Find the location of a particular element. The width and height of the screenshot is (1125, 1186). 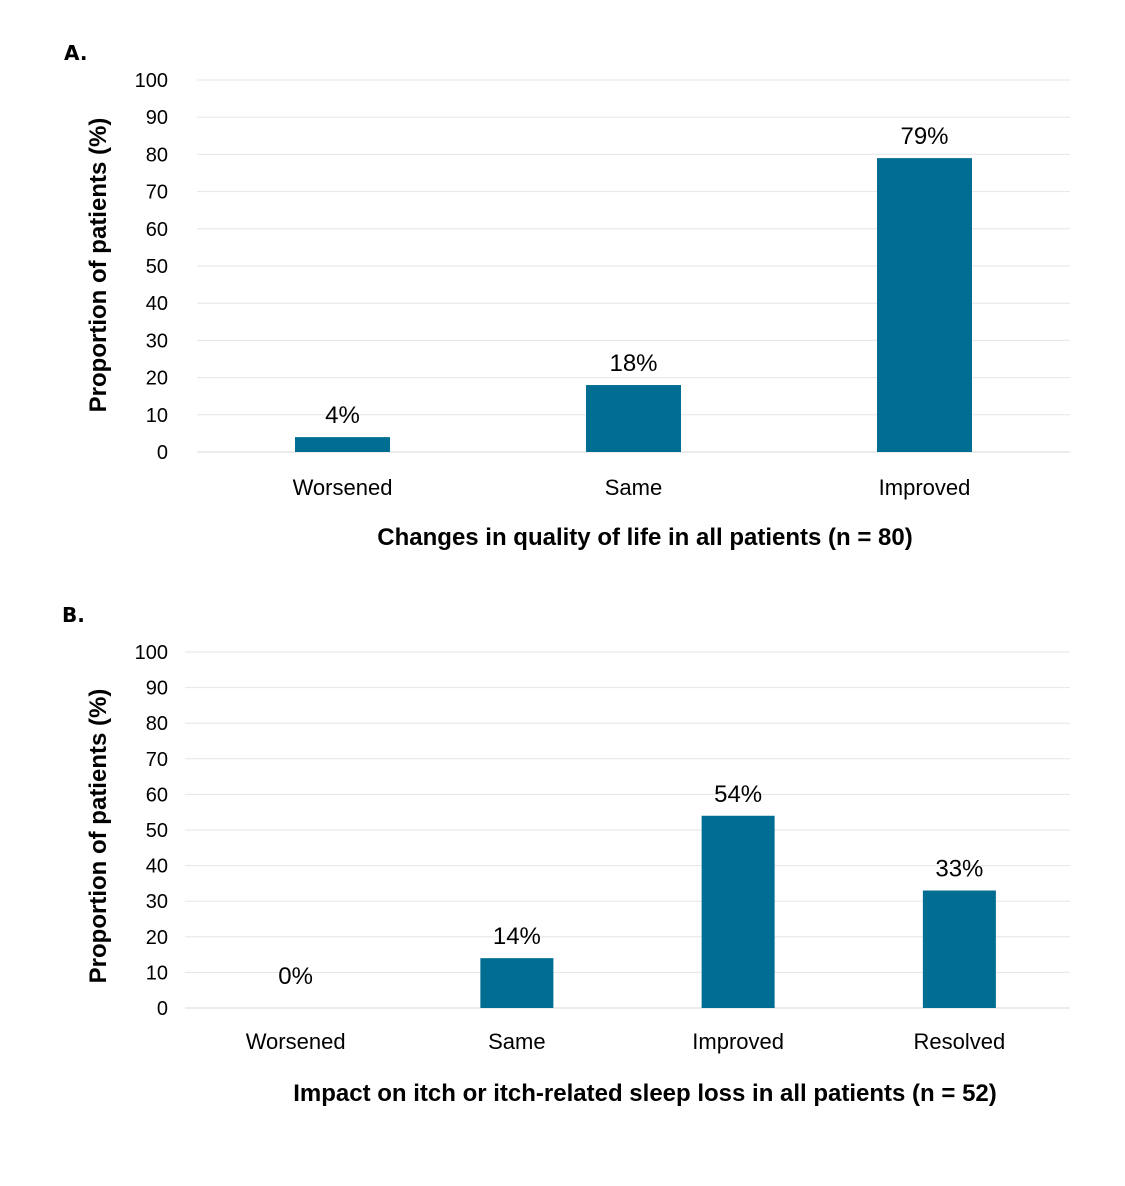

y-tick-labels-a: 0 10 20 30 40 50 60 70 80 90 100 is located at coordinates (151, 267).